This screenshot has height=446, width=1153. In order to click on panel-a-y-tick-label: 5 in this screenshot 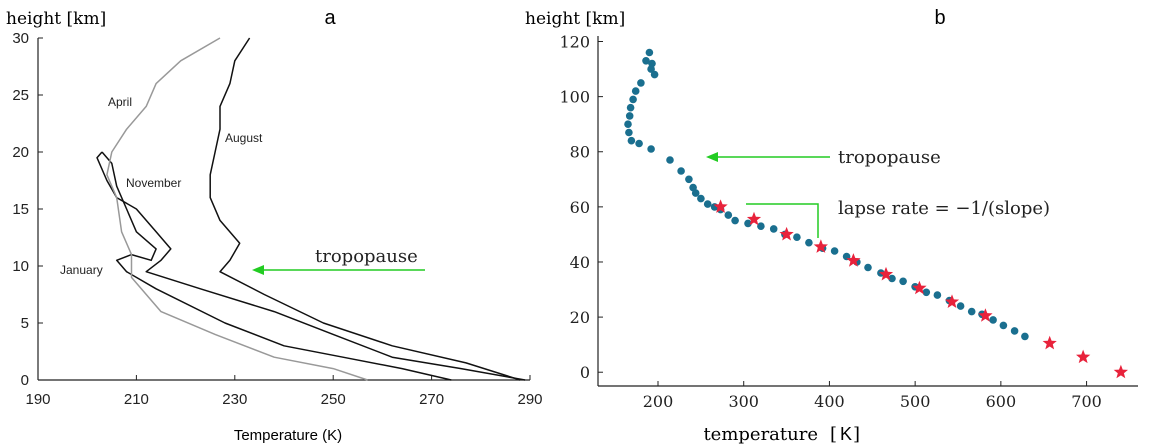, I will do `click(25, 323)`.